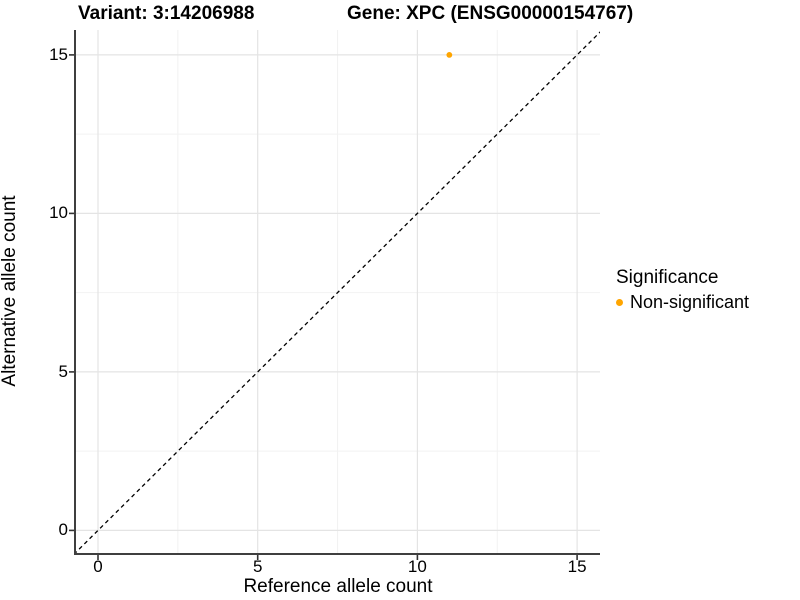 The image size is (800, 600). What do you see at coordinates (682, 289) in the screenshot?
I see `legend: Significance Non-significant` at bounding box center [682, 289].